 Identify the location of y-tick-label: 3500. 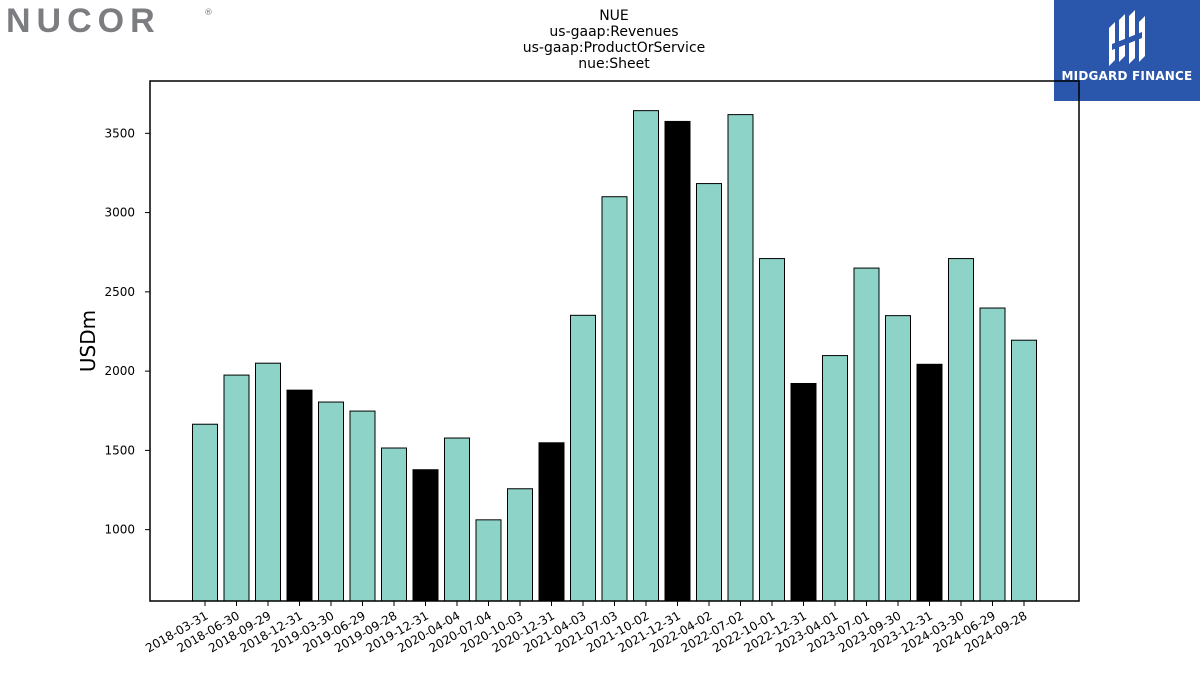
(119, 133).